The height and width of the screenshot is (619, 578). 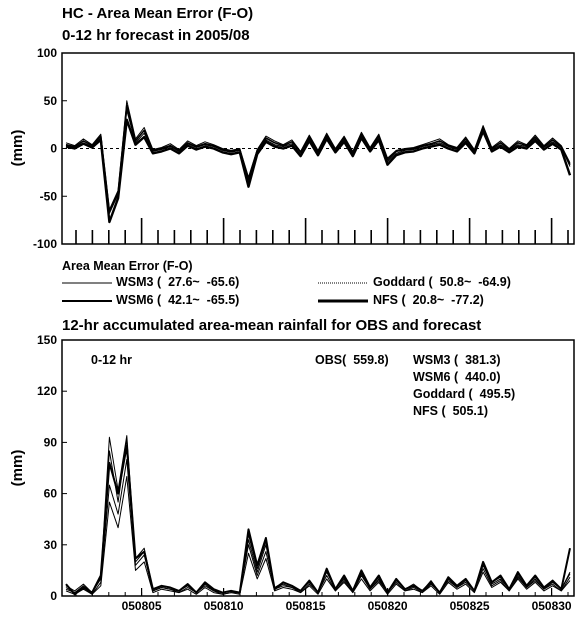 What do you see at coordinates (457, 360) in the screenshot?
I see `total-wsm3: WSM3 ( 381.3)` at bounding box center [457, 360].